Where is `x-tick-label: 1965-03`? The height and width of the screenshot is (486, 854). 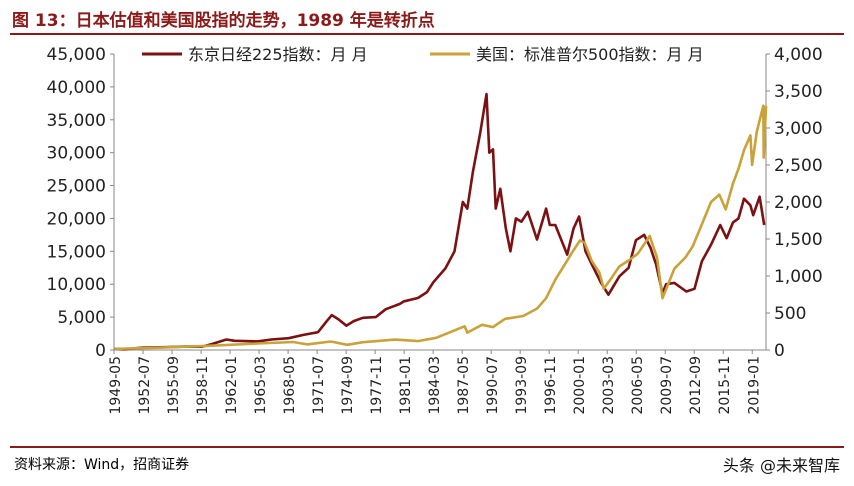
x-tick-label: 1965-03 is located at coordinates (261, 385).